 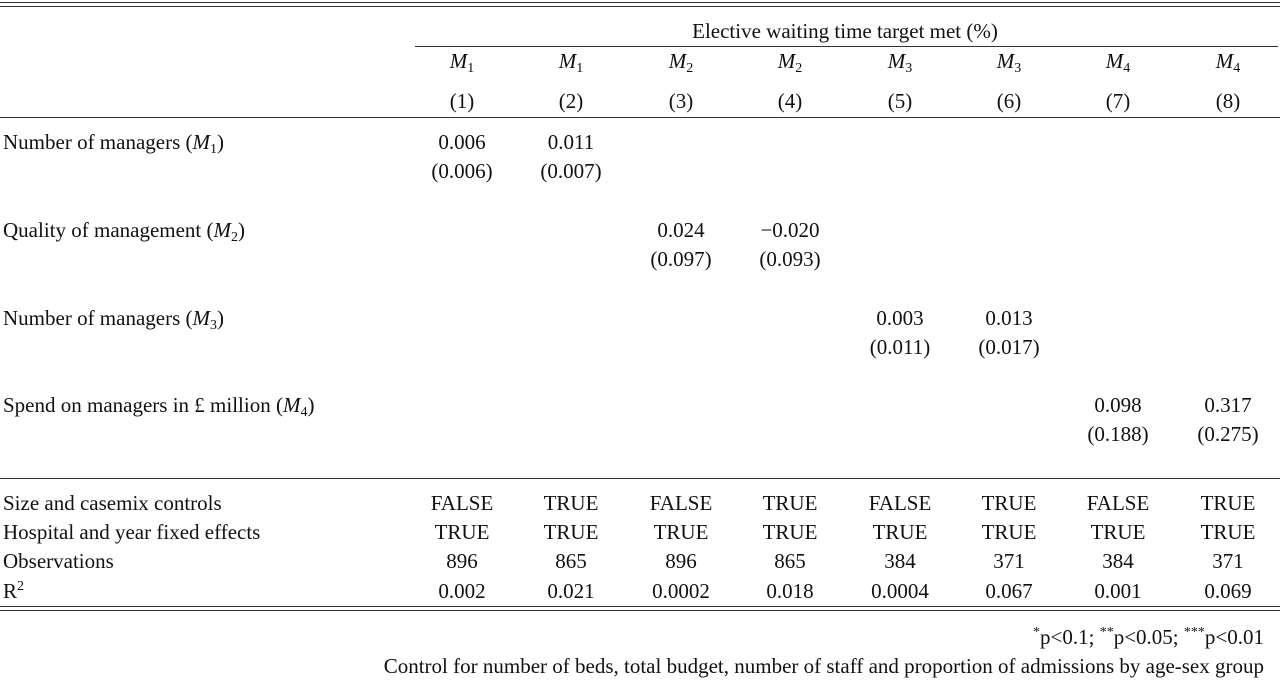 I want to click on label-subscript: 1, so click(x=214, y=149).